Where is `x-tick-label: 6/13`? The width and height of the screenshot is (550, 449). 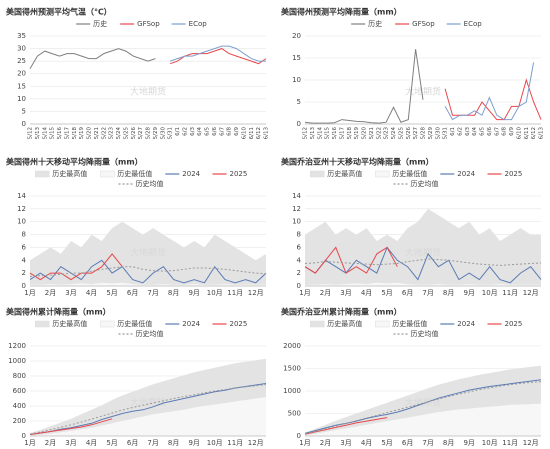 x-tick-label: 6/13 is located at coordinates (267, 133).